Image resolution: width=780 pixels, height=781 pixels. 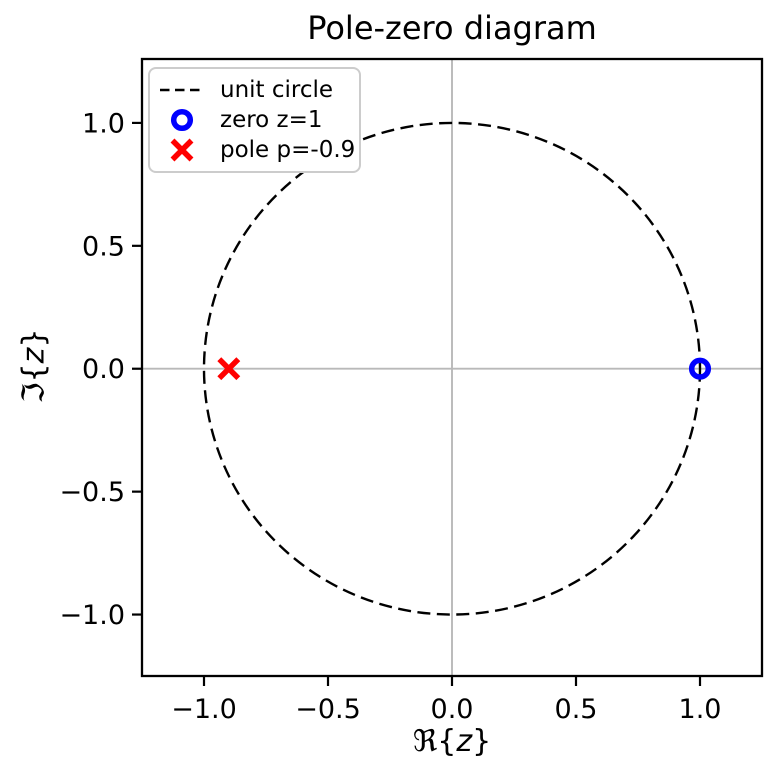 I want to click on chart-title: Pole-zero diagram, so click(x=452, y=28).